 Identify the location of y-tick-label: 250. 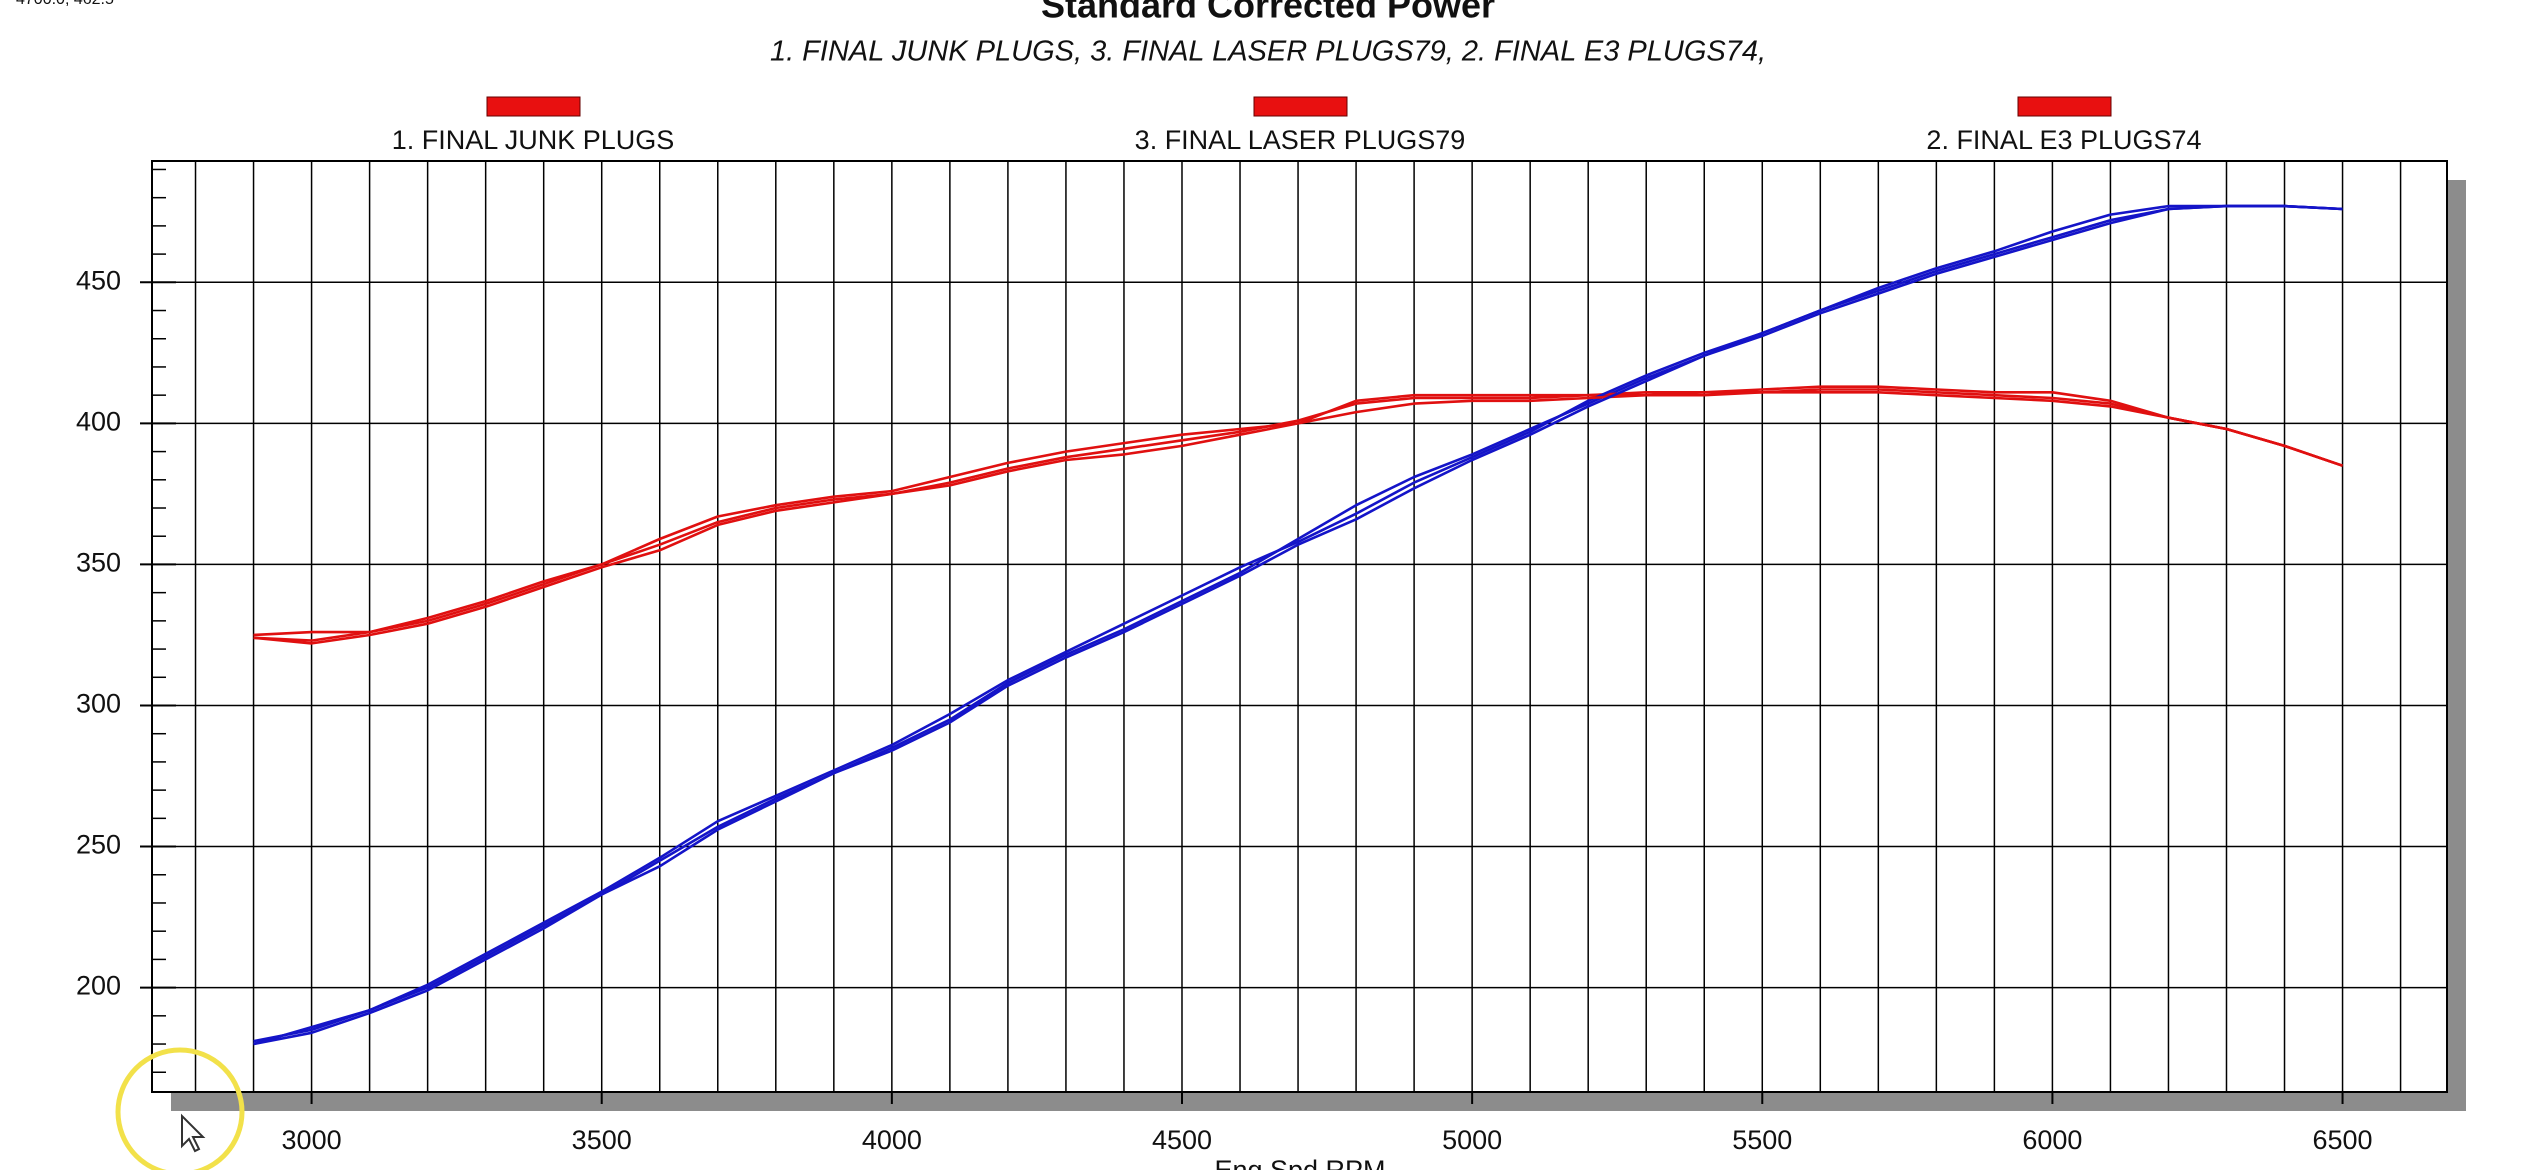
(98, 845).